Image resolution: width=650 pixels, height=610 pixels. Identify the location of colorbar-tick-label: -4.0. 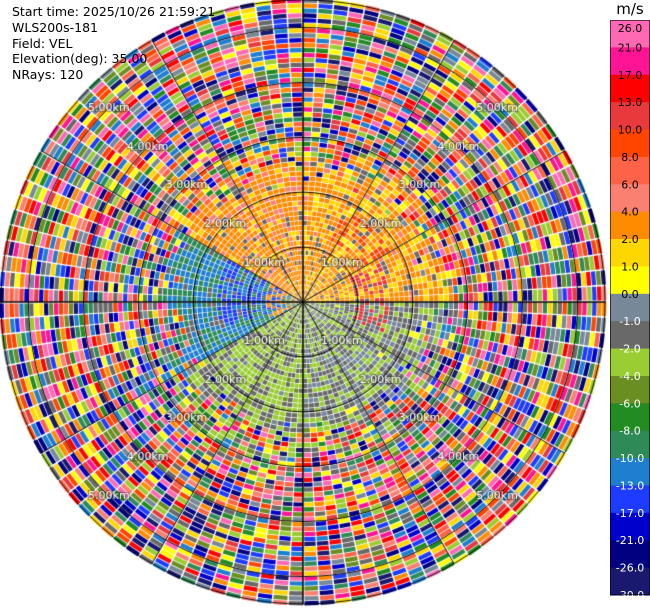
(629, 376).